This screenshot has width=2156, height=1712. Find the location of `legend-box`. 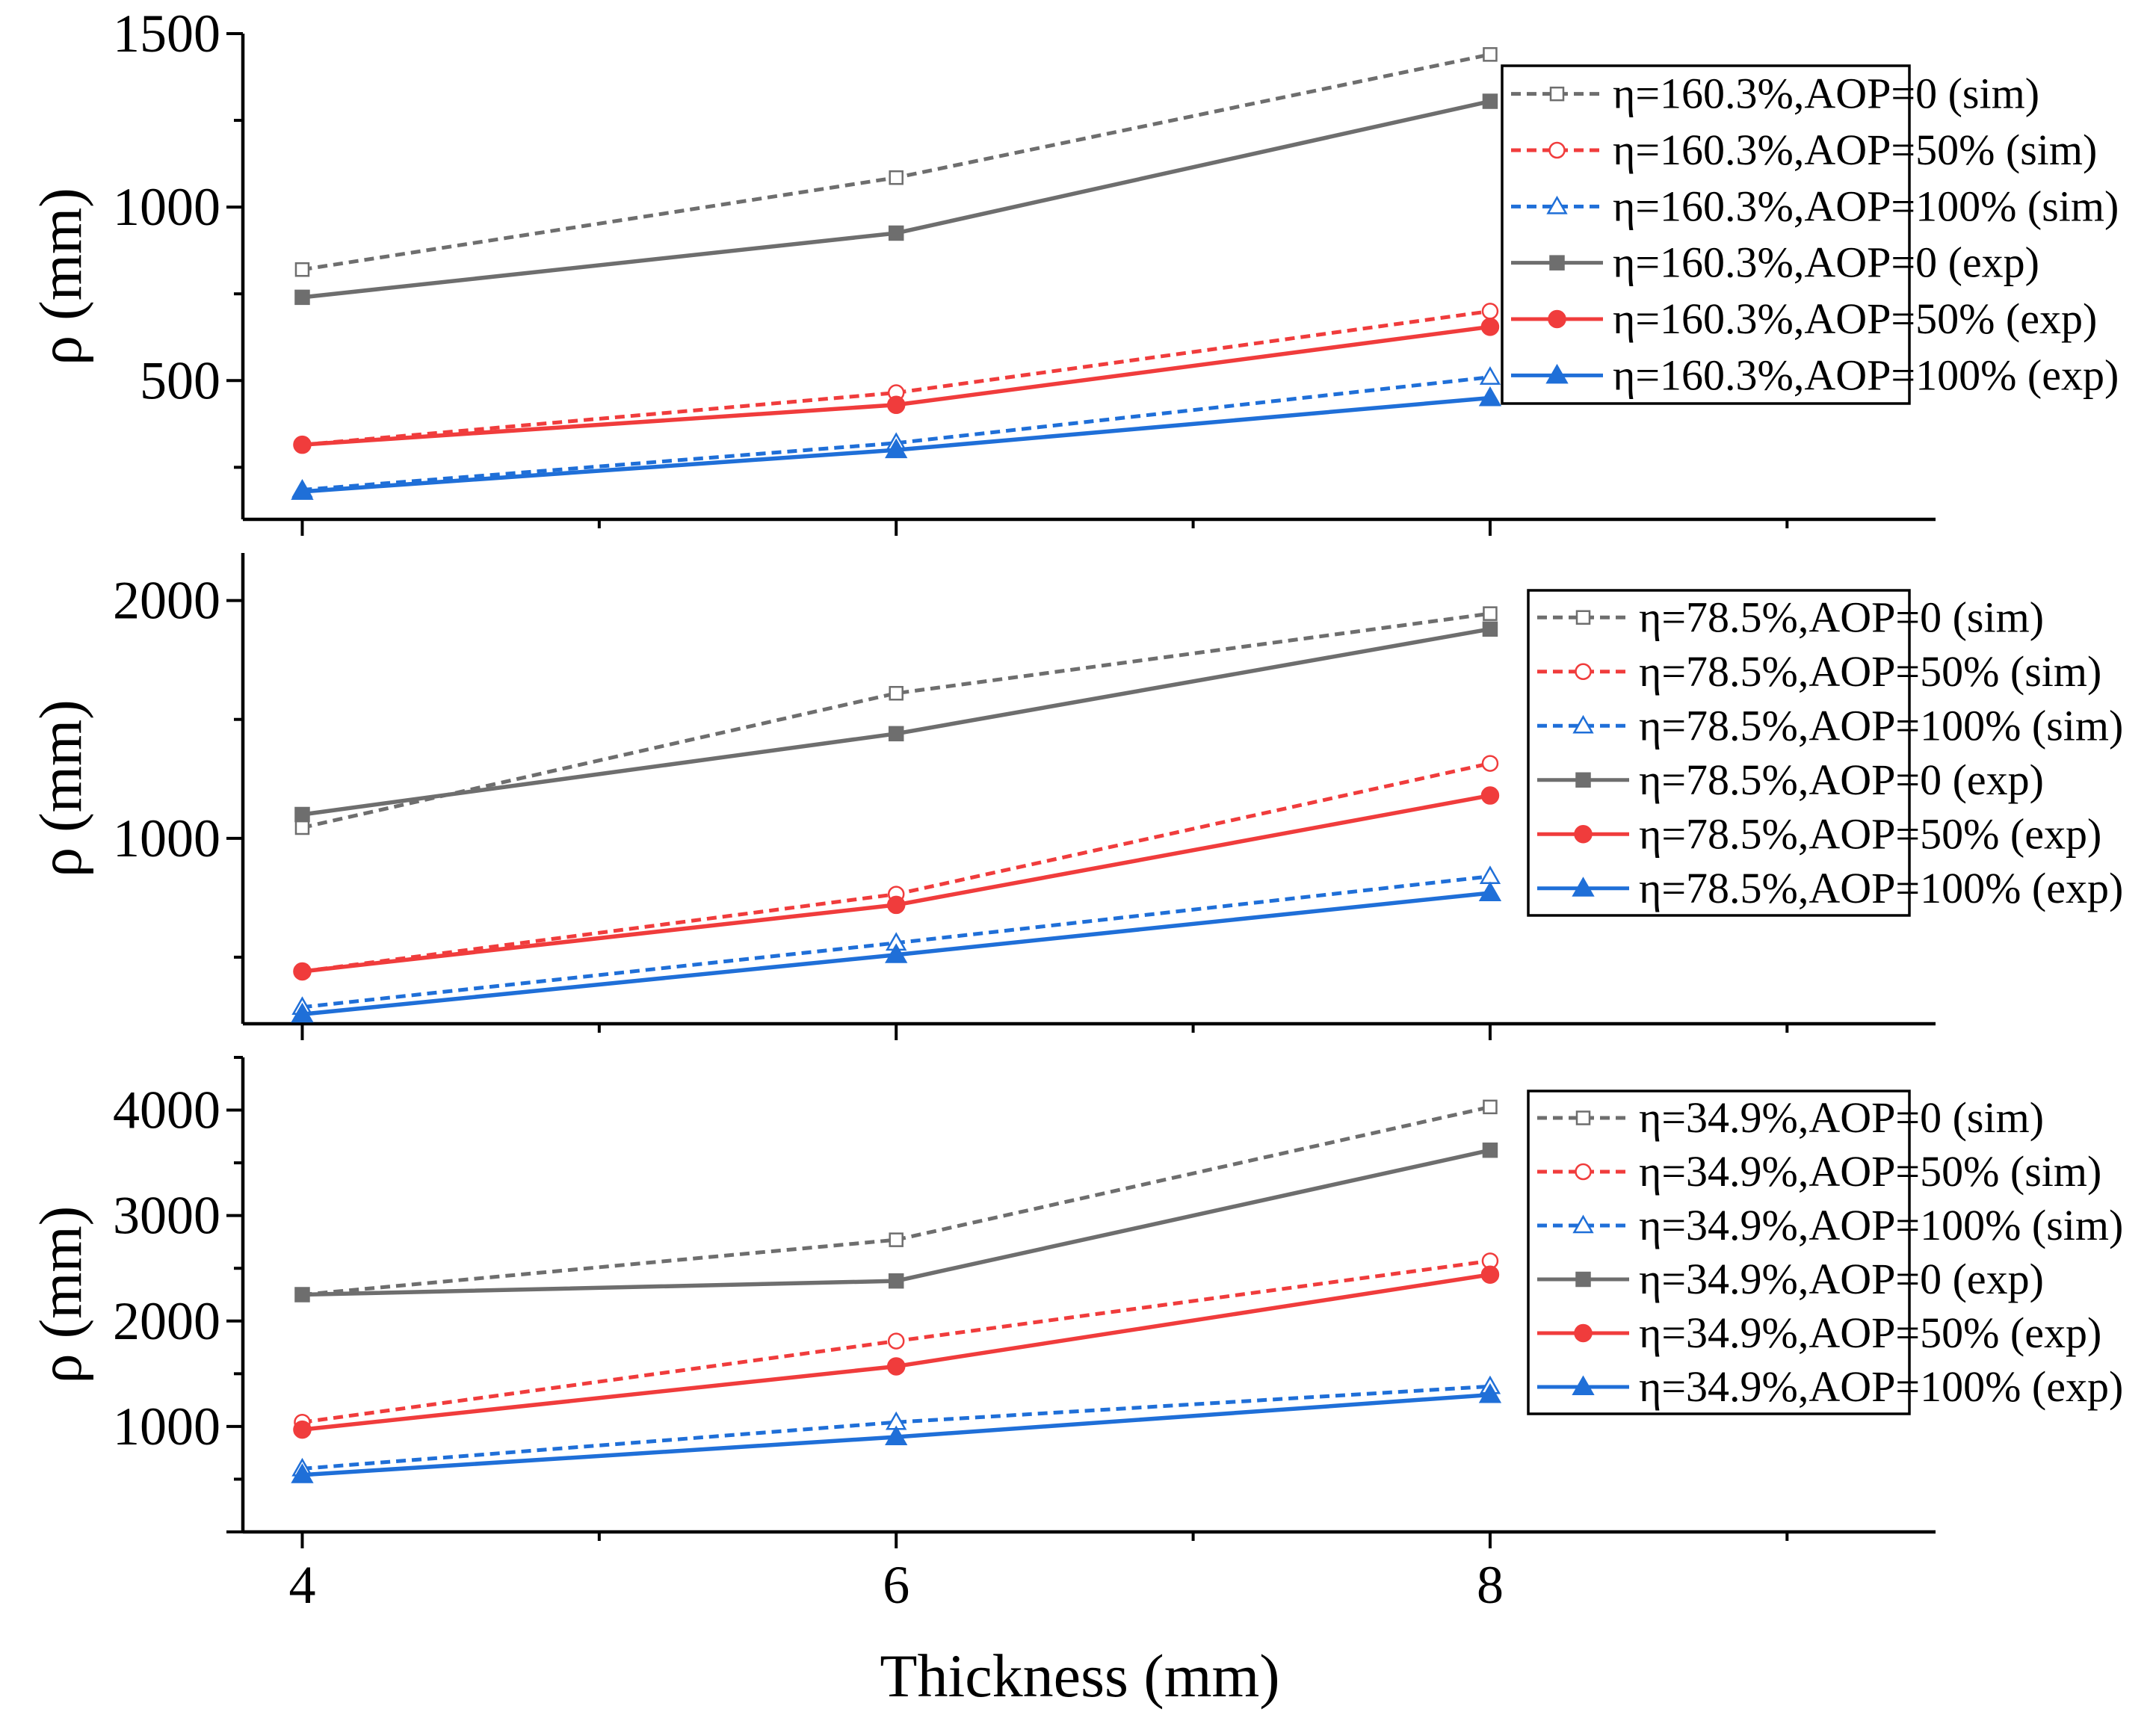

legend-box is located at coordinates (1706, 235).